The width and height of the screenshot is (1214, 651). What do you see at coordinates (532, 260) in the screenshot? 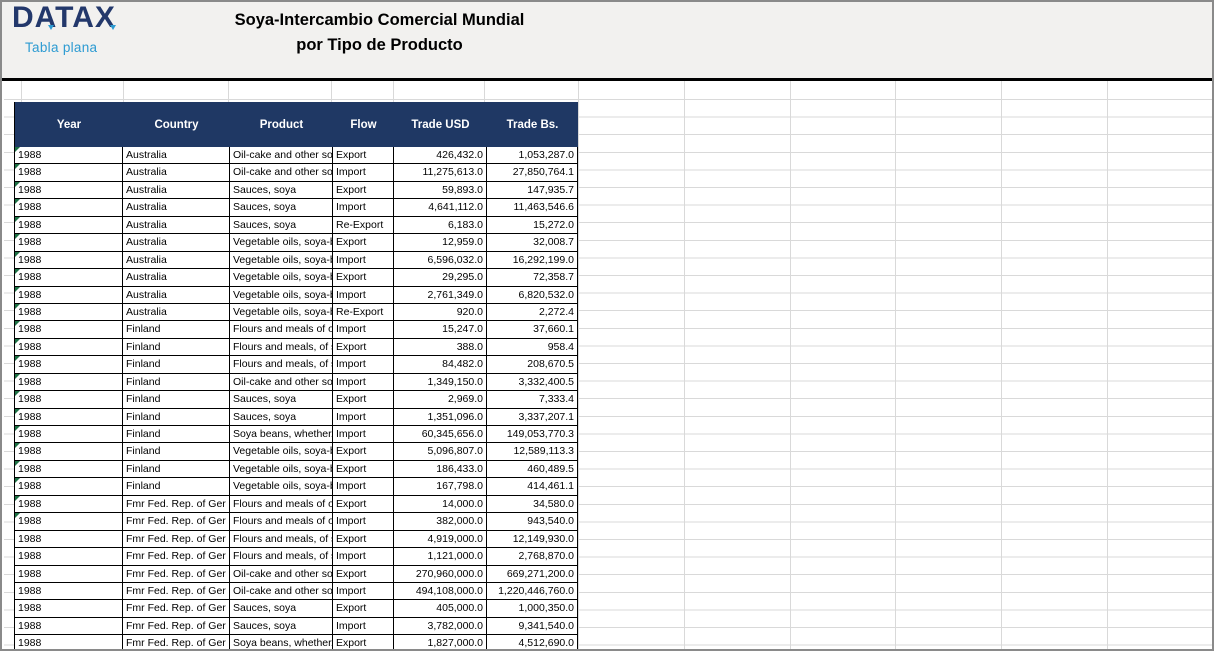
I see `cell-trade-bs: 16,292,199.0` at bounding box center [532, 260].